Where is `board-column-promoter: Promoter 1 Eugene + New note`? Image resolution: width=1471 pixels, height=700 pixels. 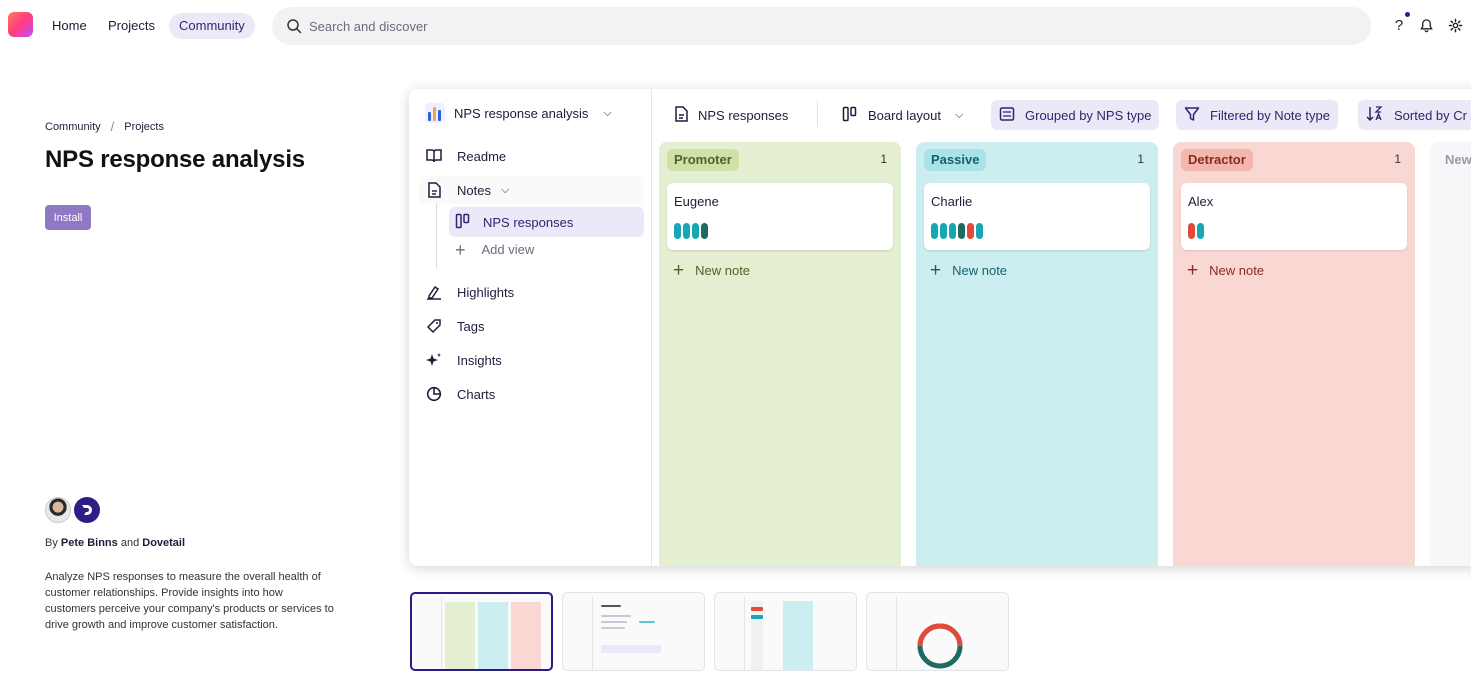
board-column-promoter: Promoter 1 Eugene + New note is located at coordinates (780, 354).